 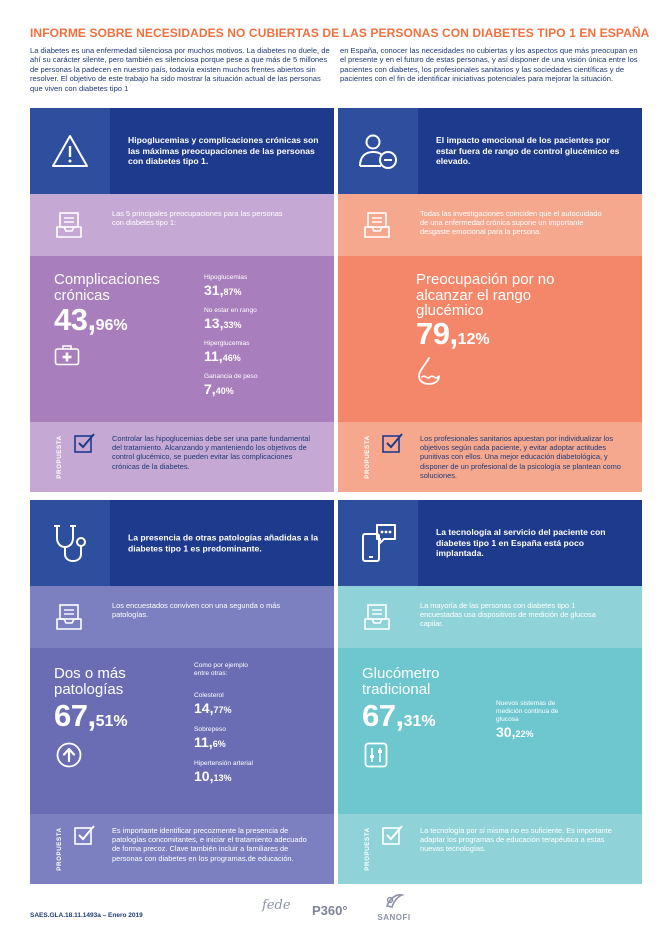 I want to click on main-stat-label: Complicaciones crónicas, so click(x=107, y=287).